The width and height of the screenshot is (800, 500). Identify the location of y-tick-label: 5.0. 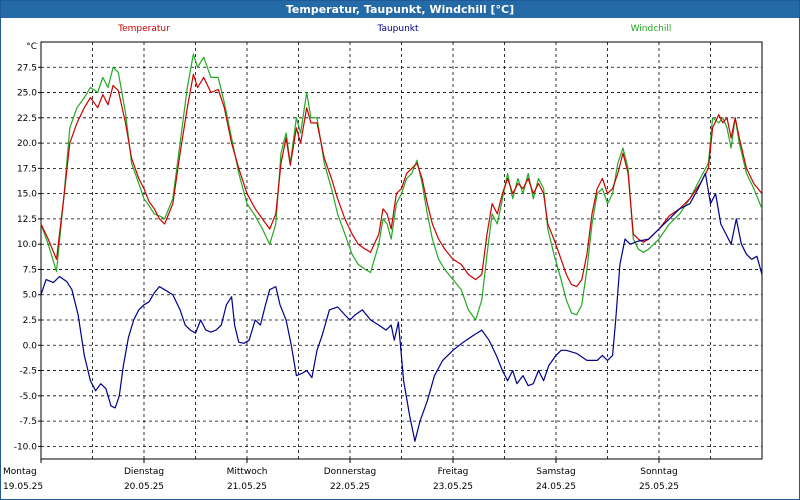
(30, 296).